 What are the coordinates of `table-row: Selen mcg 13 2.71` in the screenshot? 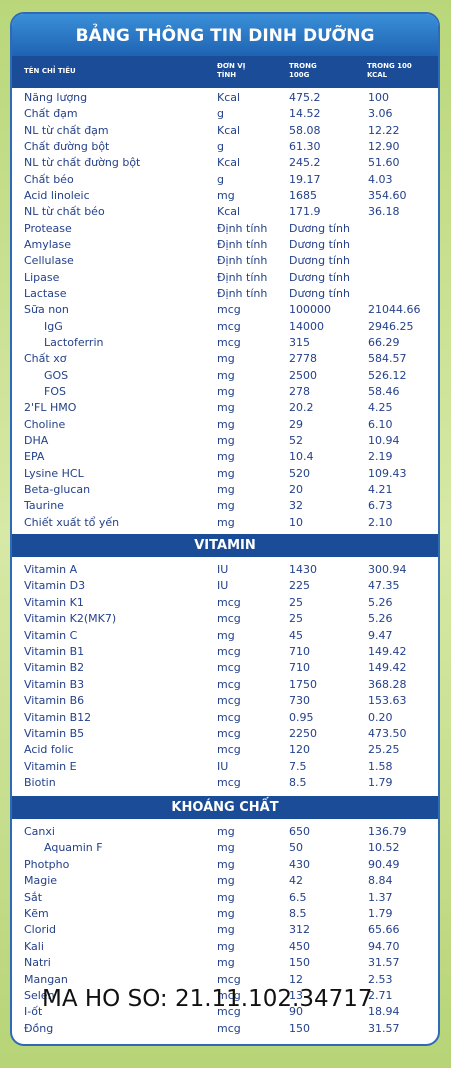 It's located at (225, 996).